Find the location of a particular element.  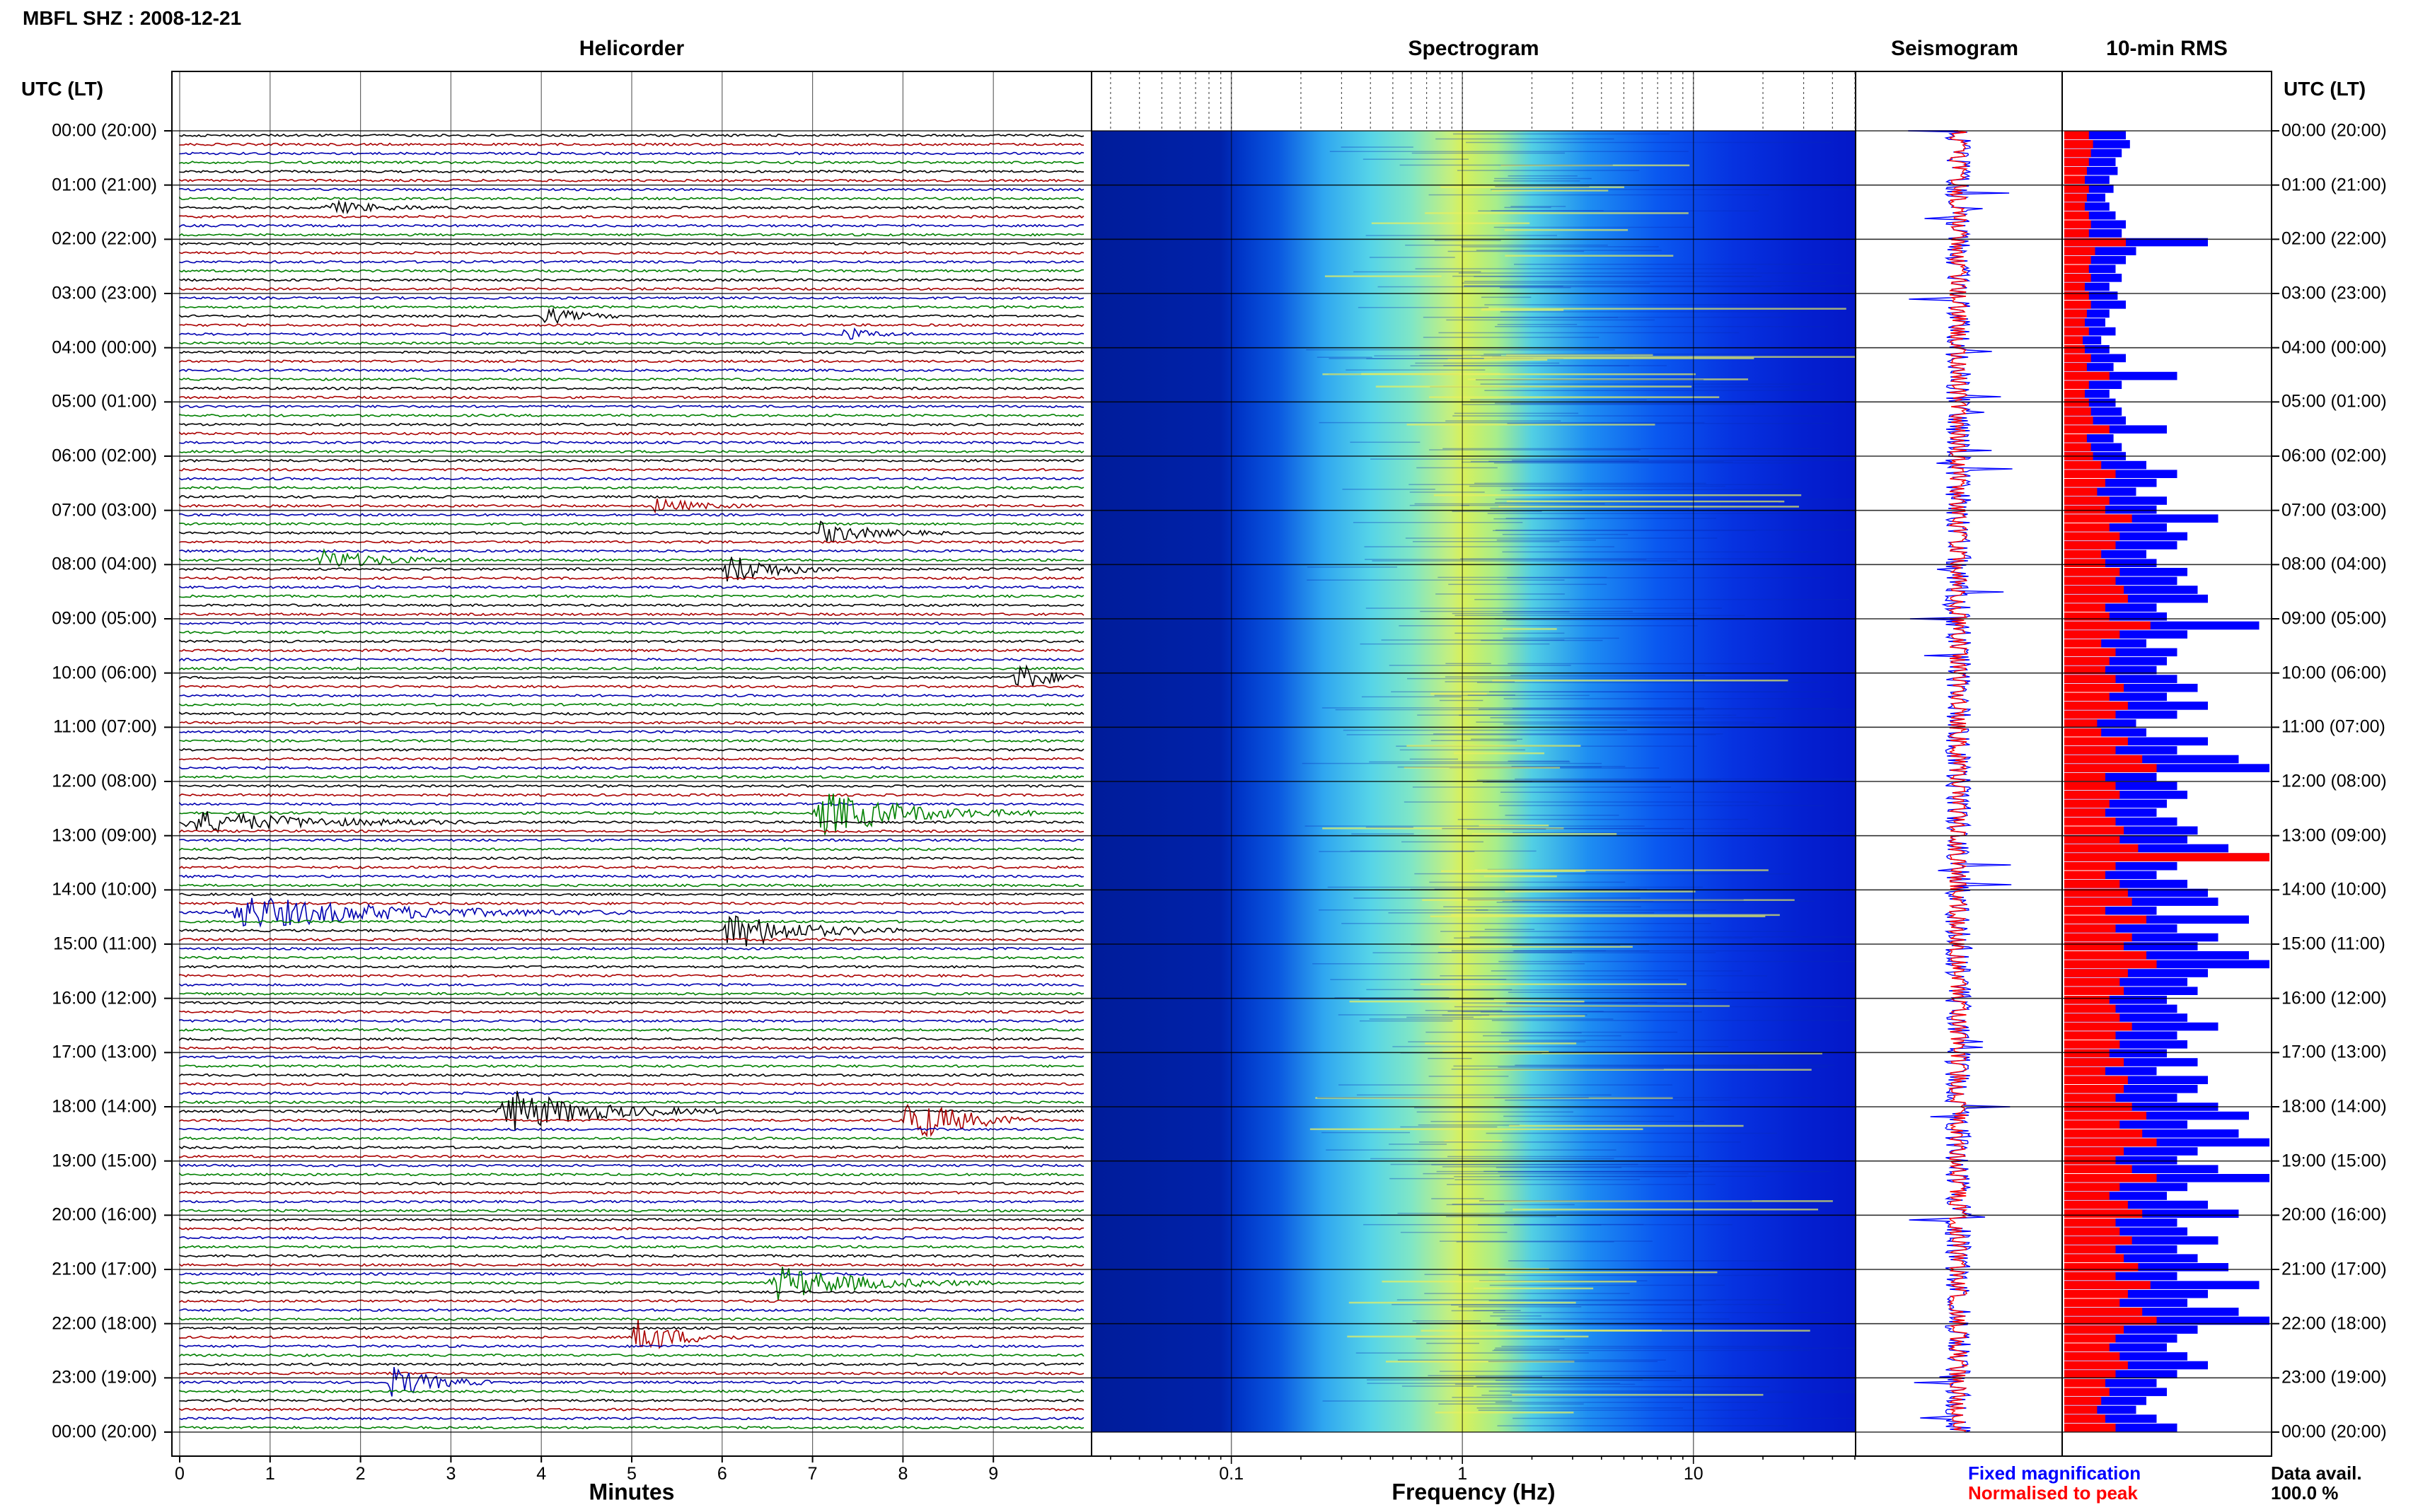

time-label-left: 10:00 (06:00) is located at coordinates (104, 673).